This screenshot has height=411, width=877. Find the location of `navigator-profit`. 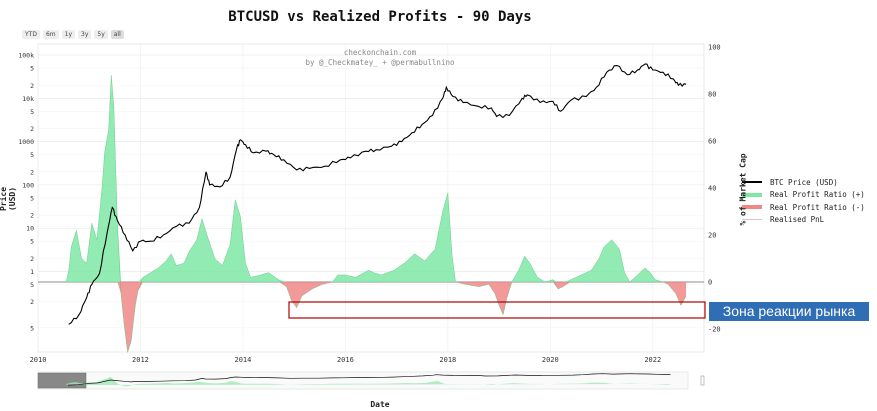

navigator-profit is located at coordinates (368, 382).